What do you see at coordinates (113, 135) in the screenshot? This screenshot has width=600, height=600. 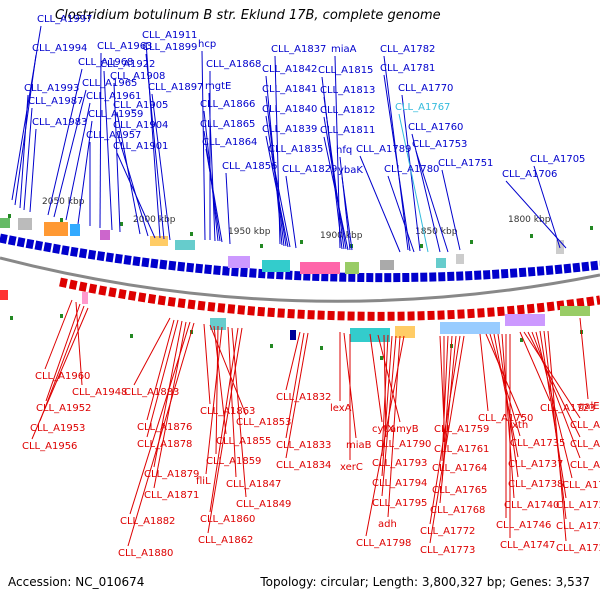 I see `forward-gene-label: CLL_A1957` at bounding box center [113, 135].